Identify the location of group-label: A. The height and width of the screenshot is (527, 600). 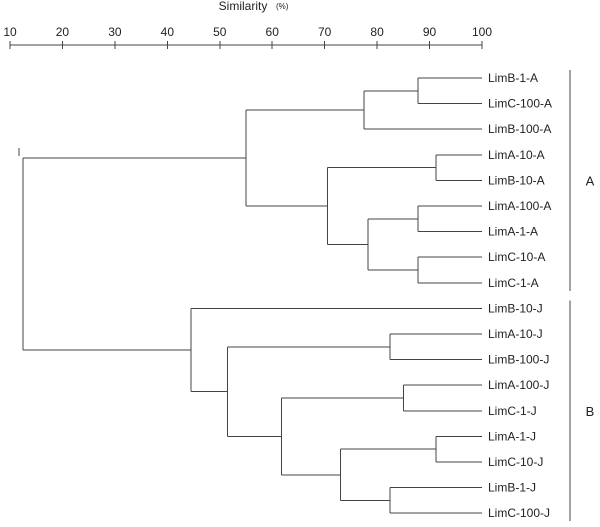
(590, 180).